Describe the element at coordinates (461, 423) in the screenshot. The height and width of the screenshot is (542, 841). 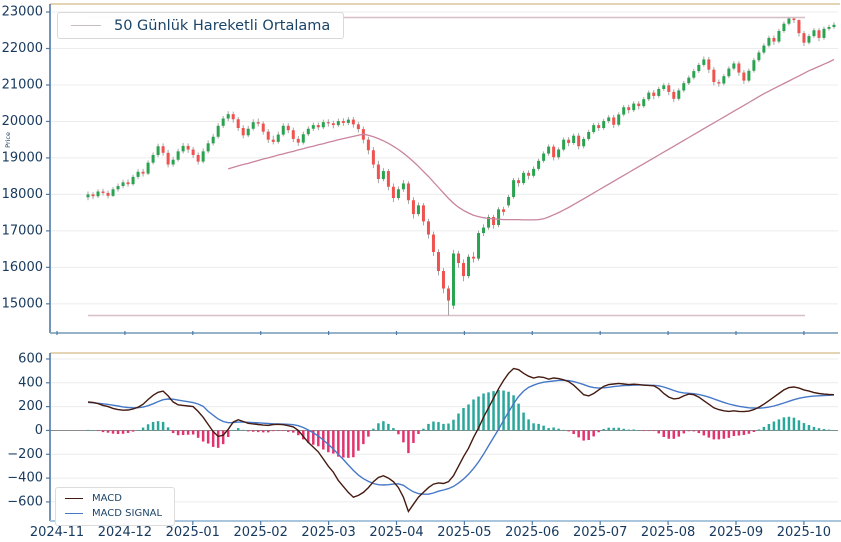
I see `macd-histogram` at that location.